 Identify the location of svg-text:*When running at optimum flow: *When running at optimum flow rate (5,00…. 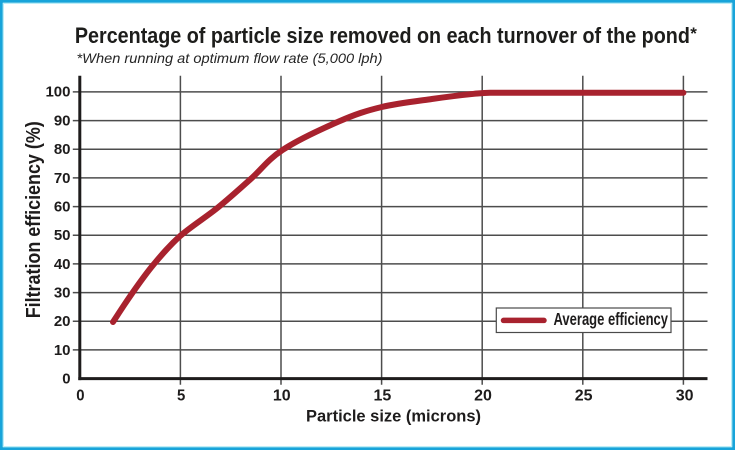
(230, 58).